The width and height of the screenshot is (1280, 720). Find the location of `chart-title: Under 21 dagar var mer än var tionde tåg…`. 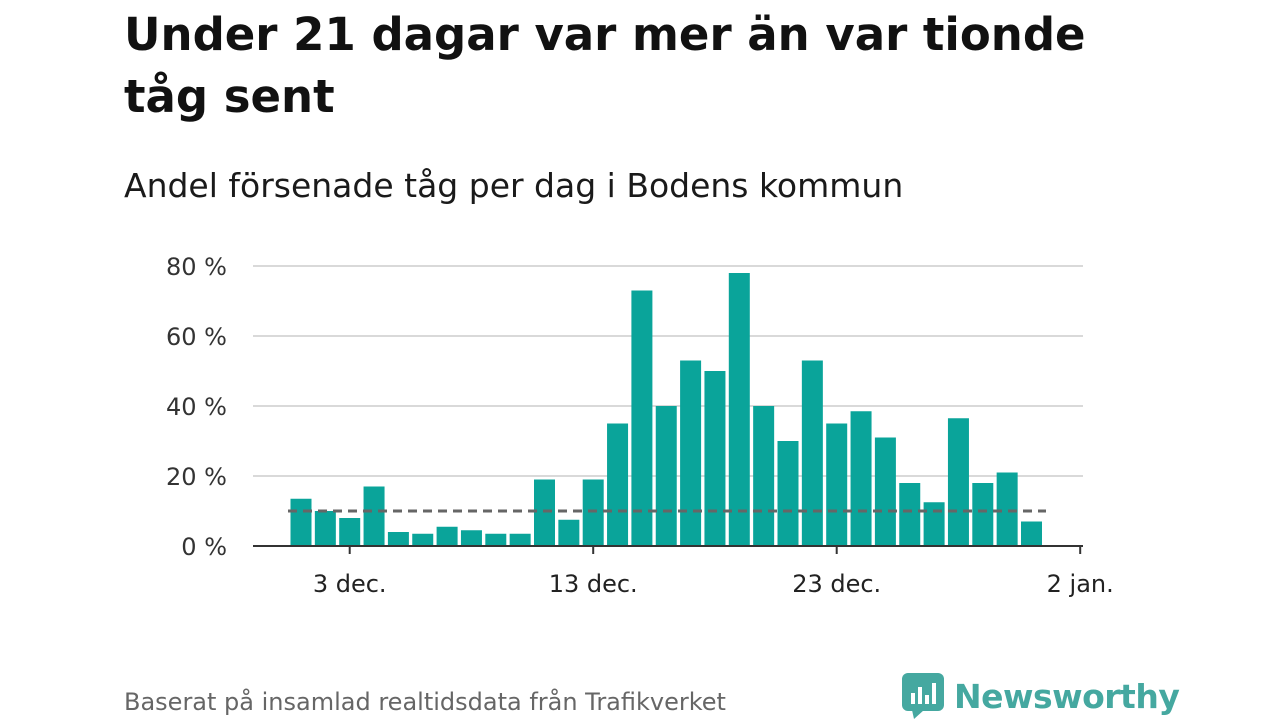

chart-title: Under 21 dagar var mer än var tionde tåg… is located at coordinates (605, 65).